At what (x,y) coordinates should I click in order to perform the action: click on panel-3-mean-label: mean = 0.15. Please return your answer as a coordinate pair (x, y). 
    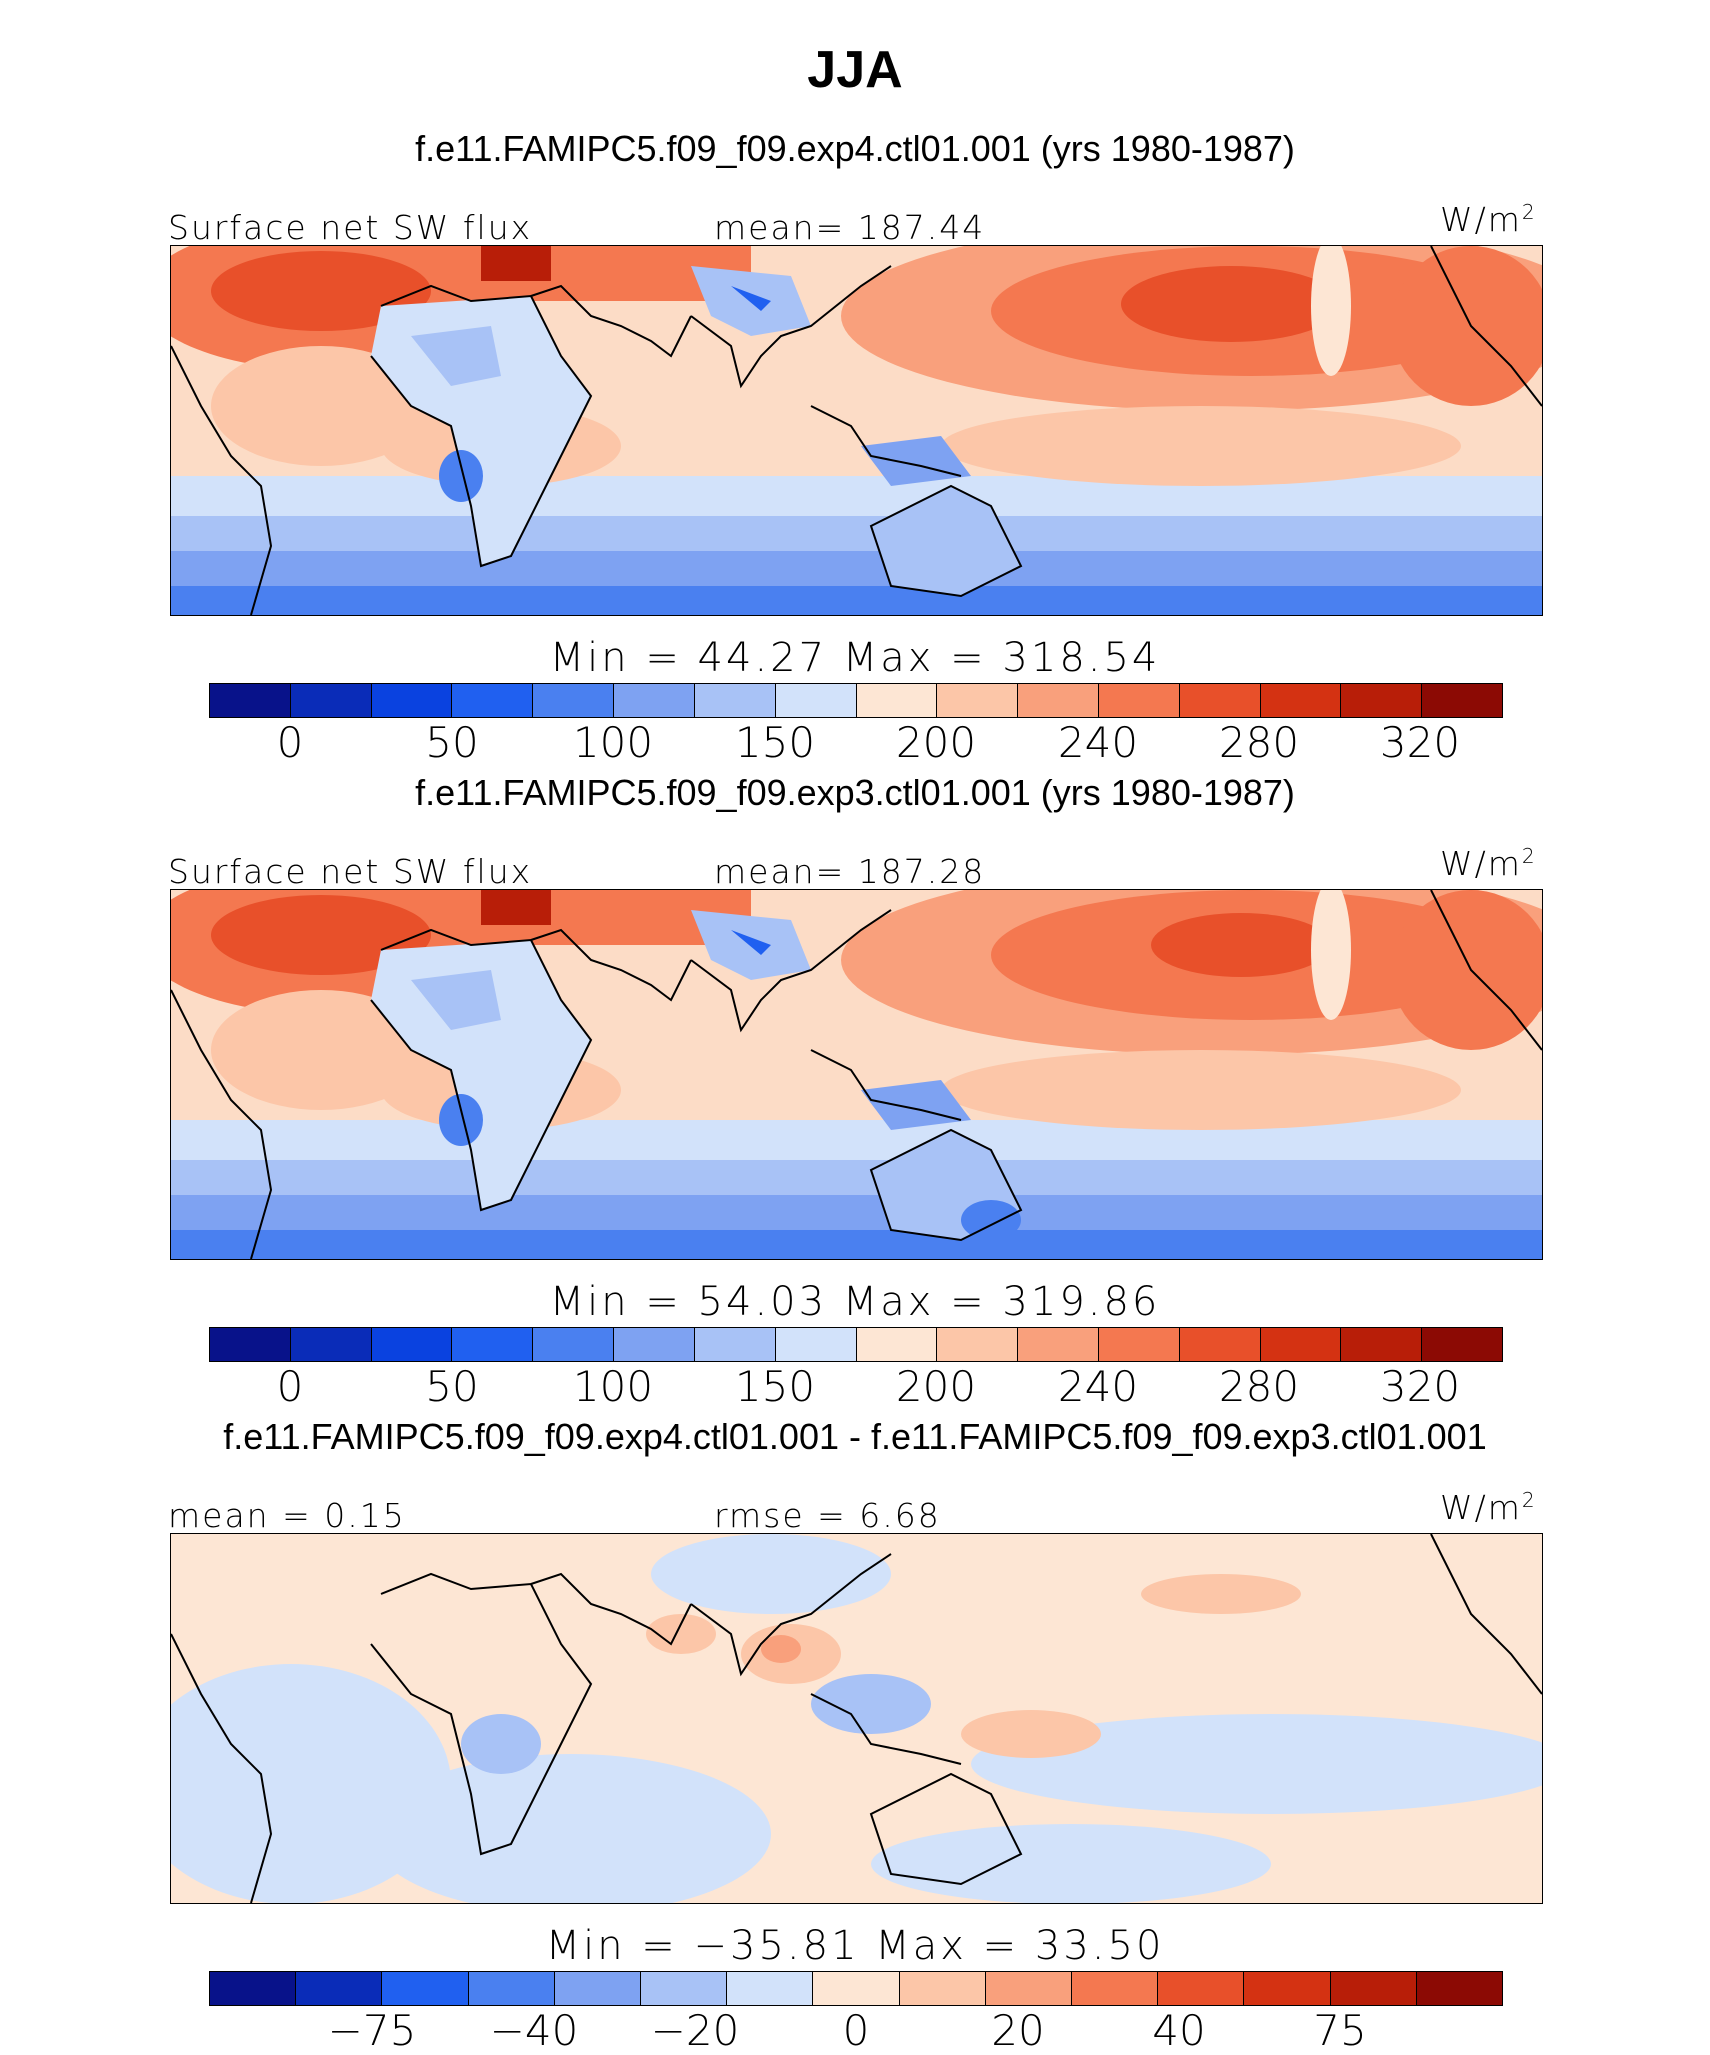
    Looking at the image, I should click on (287, 1515).